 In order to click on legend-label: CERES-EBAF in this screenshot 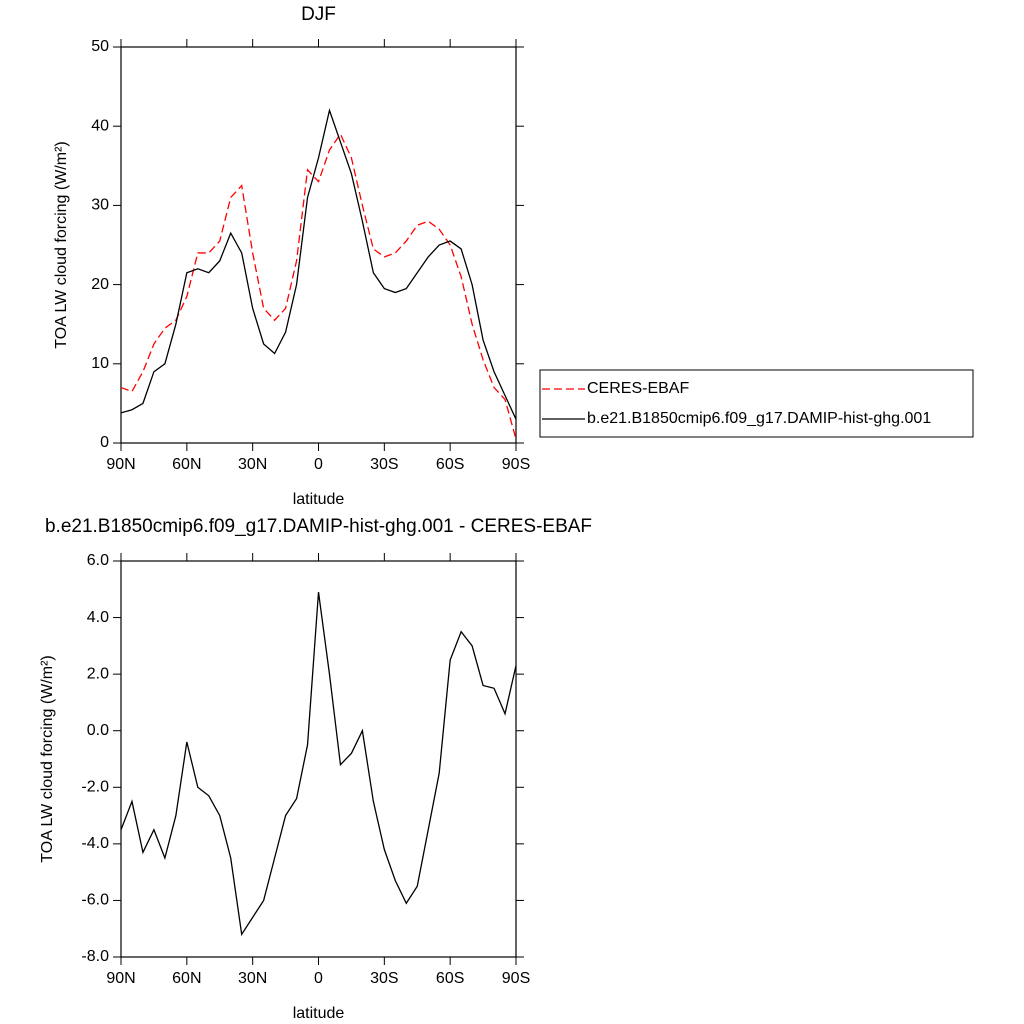, I will do `click(638, 388)`.